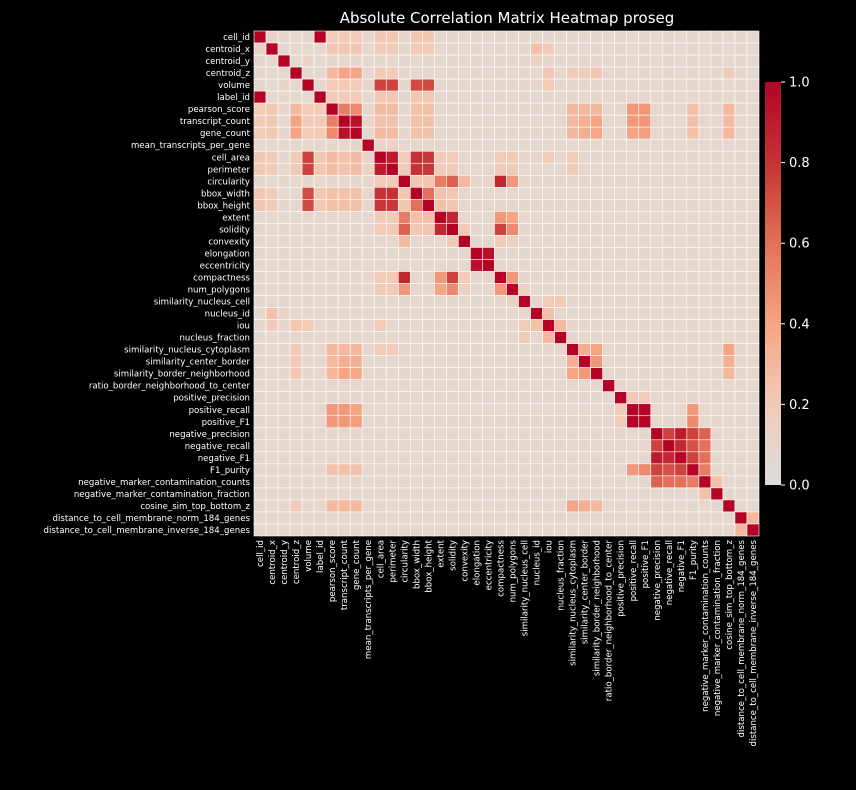 This screenshot has height=790, width=856. Describe the element at coordinates (309, 556) in the screenshot. I see `x-tick-label: volume` at that location.